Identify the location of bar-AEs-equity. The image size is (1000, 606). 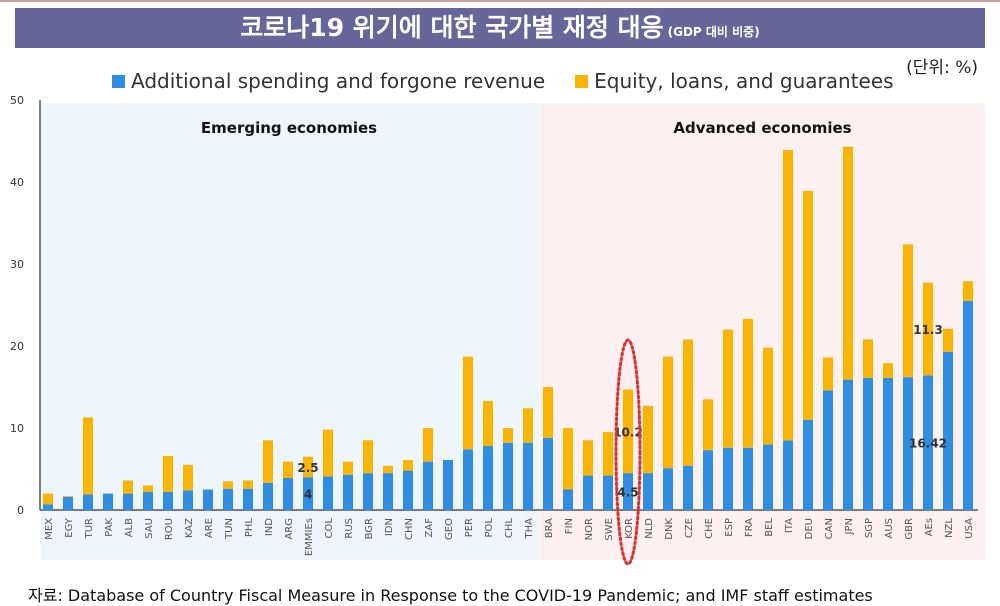
(928, 329).